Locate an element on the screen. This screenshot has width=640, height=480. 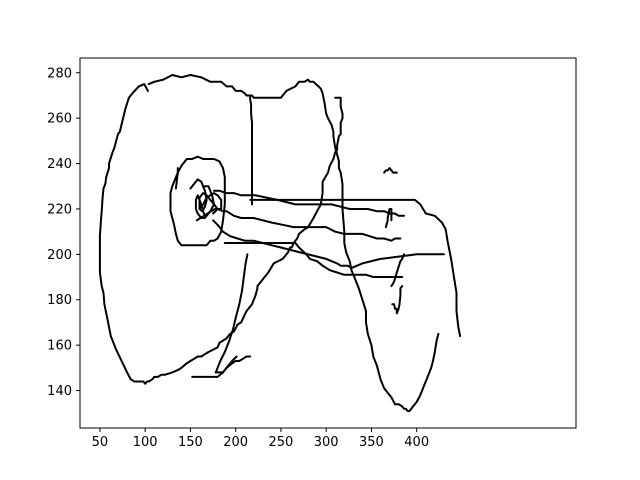
y-tick-label: 260 is located at coordinates (59, 119).